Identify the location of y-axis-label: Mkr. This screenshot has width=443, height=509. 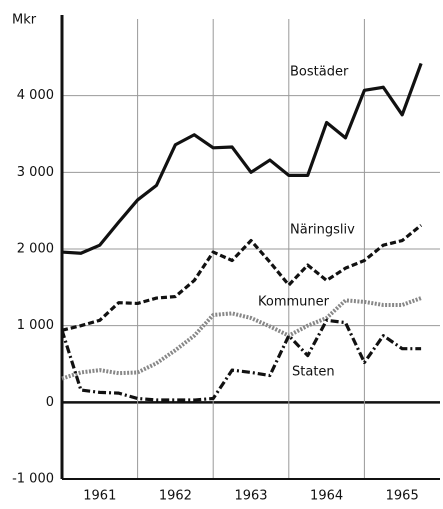
(24, 20).